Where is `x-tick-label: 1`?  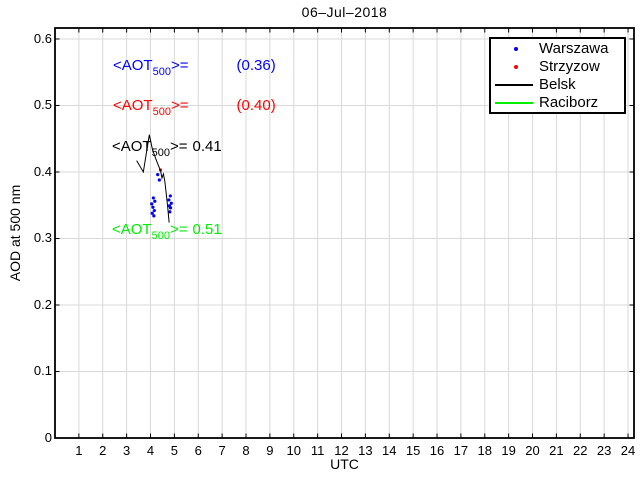
x-tick-label: 1 is located at coordinates (79, 450).